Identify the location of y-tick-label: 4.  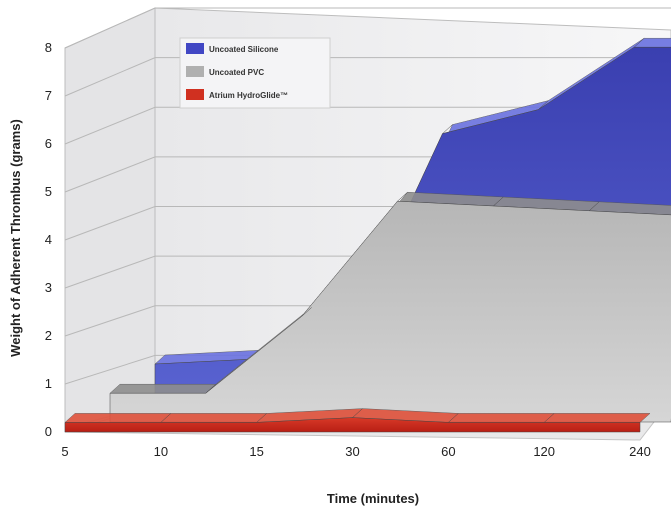
(48, 239).